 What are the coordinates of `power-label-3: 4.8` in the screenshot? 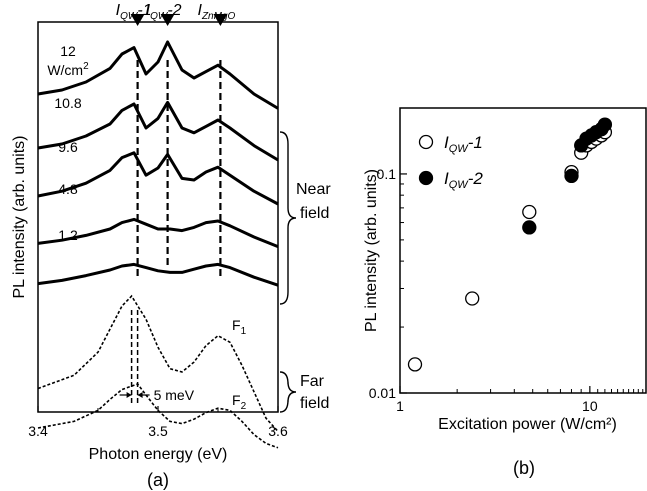 It's located at (68, 189).